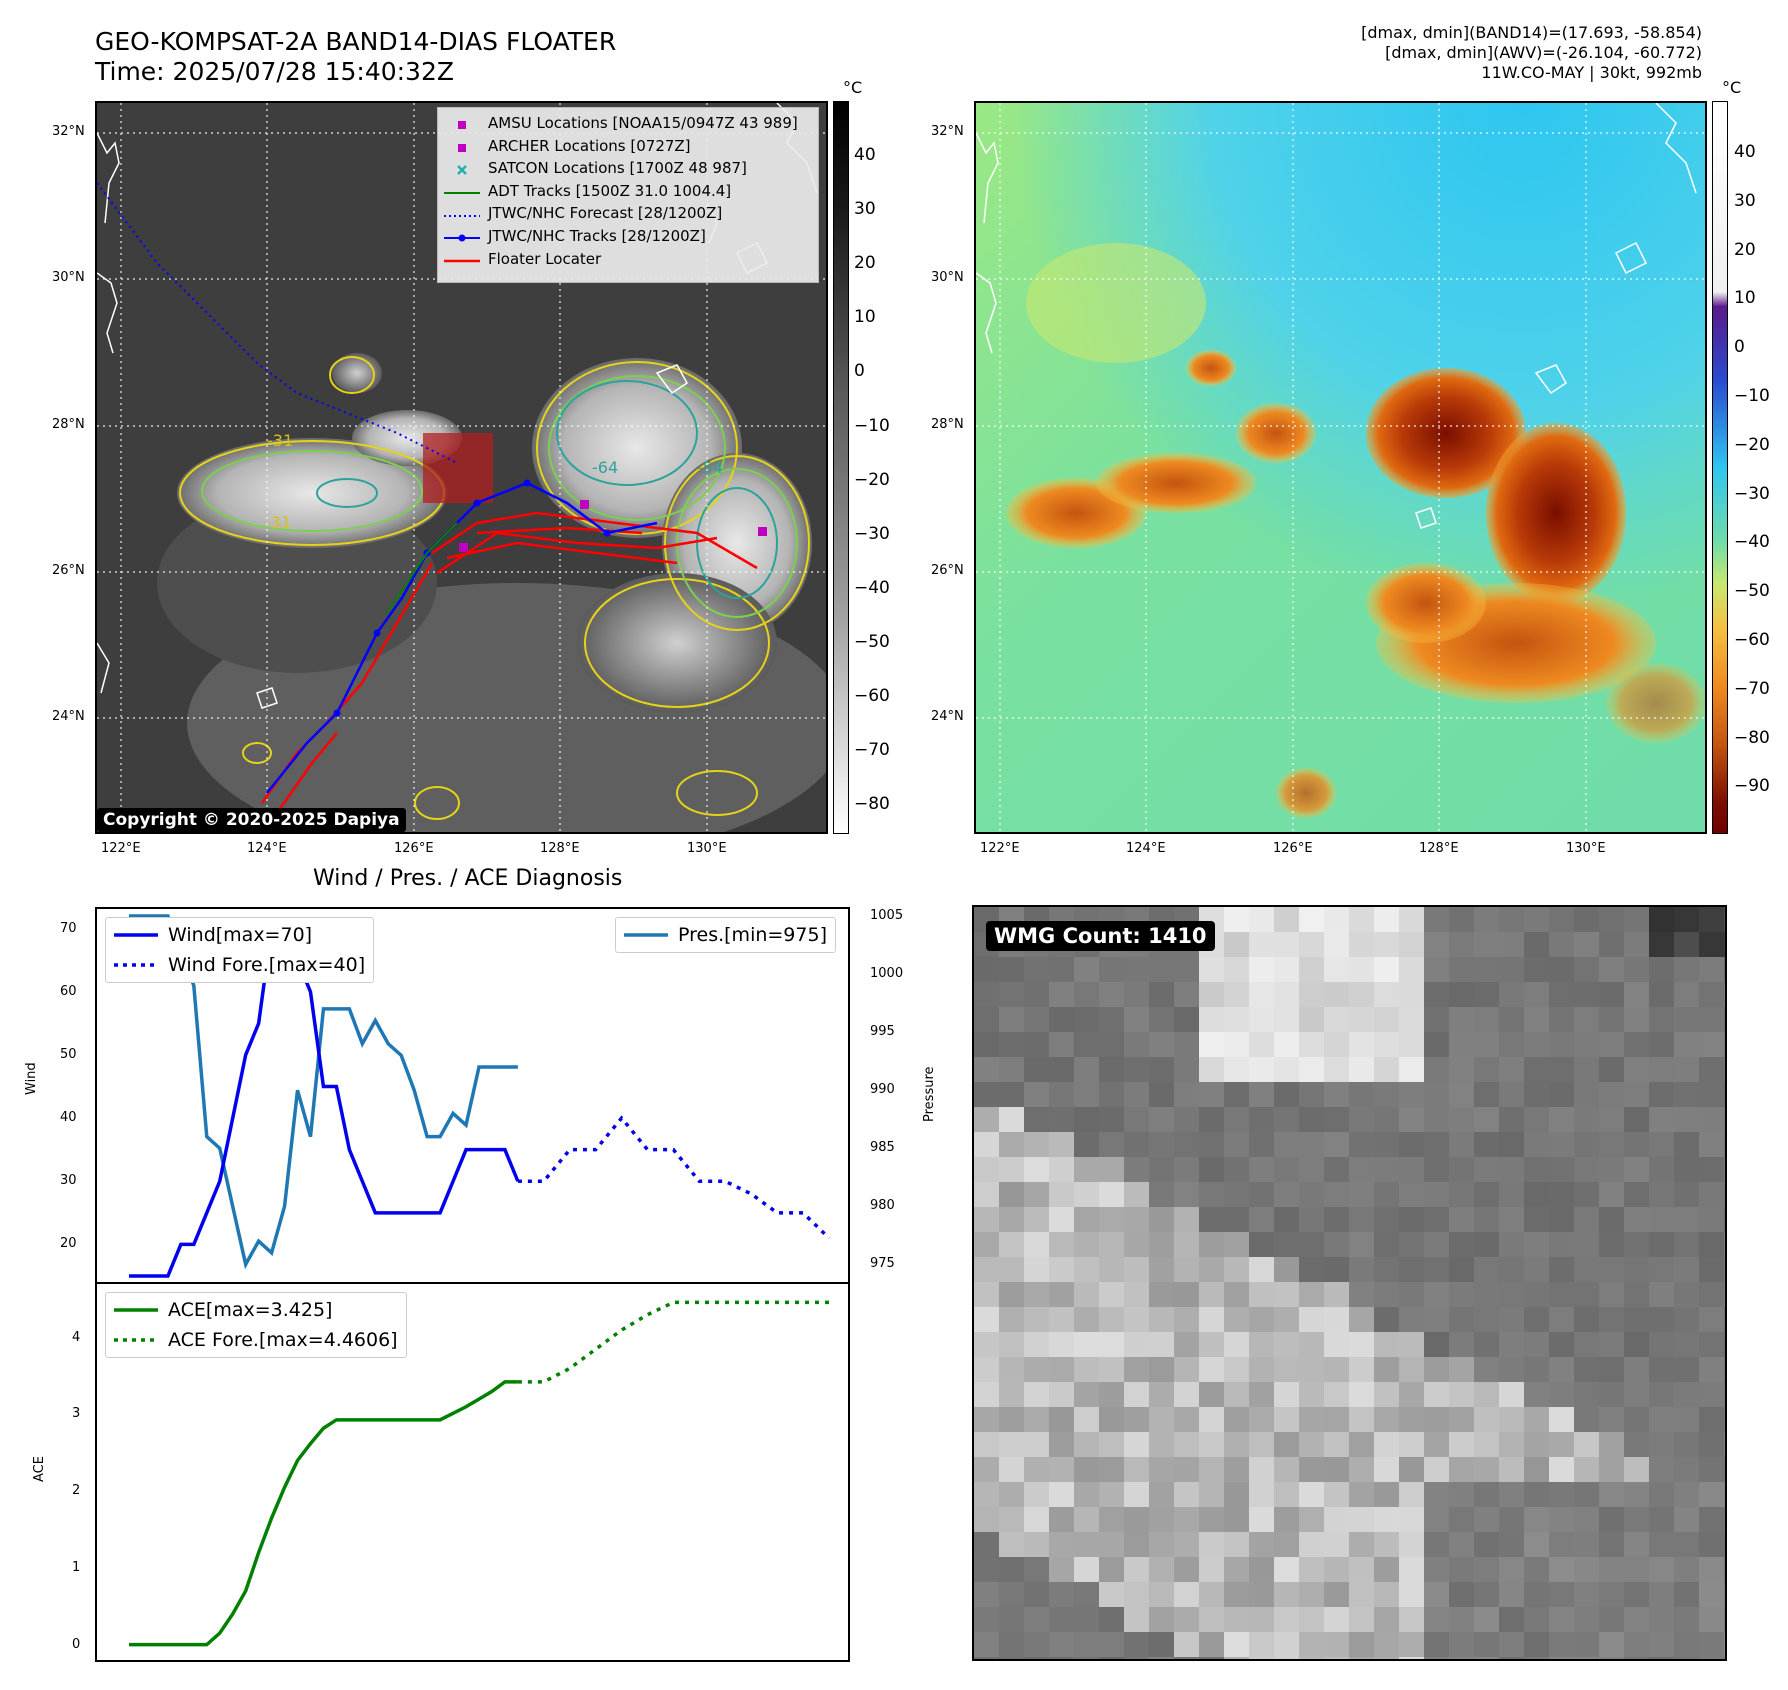 The height and width of the screenshot is (1690, 1788). Describe the element at coordinates (251, 820) in the screenshot. I see `copyright-label: Copyright © 2020-2025 Dapiya` at that location.